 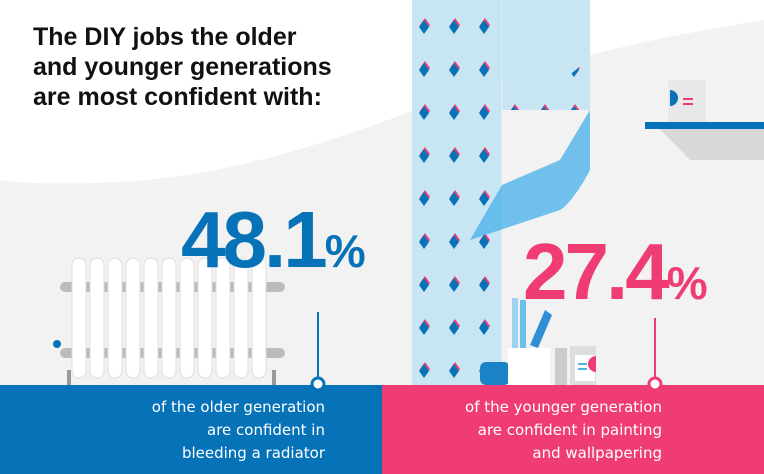 What do you see at coordinates (345, 251) in the screenshot?
I see `older-unit: %` at bounding box center [345, 251].